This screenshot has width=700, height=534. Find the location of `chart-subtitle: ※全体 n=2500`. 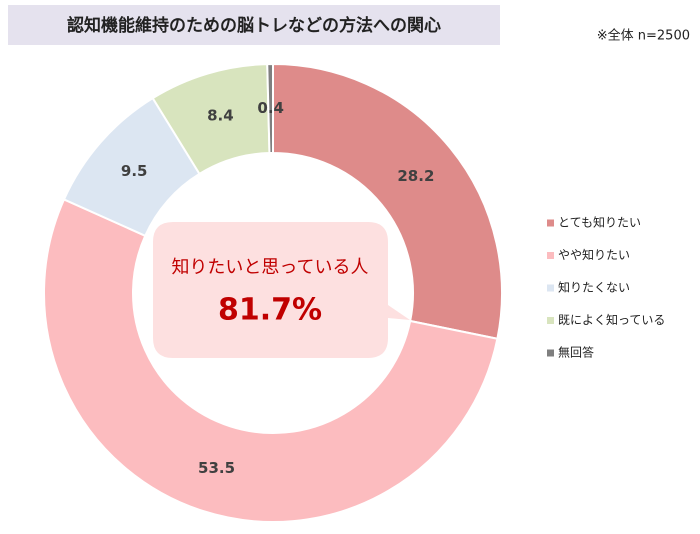

chart-subtitle: ※全体 n=2500 is located at coordinates (643, 36).